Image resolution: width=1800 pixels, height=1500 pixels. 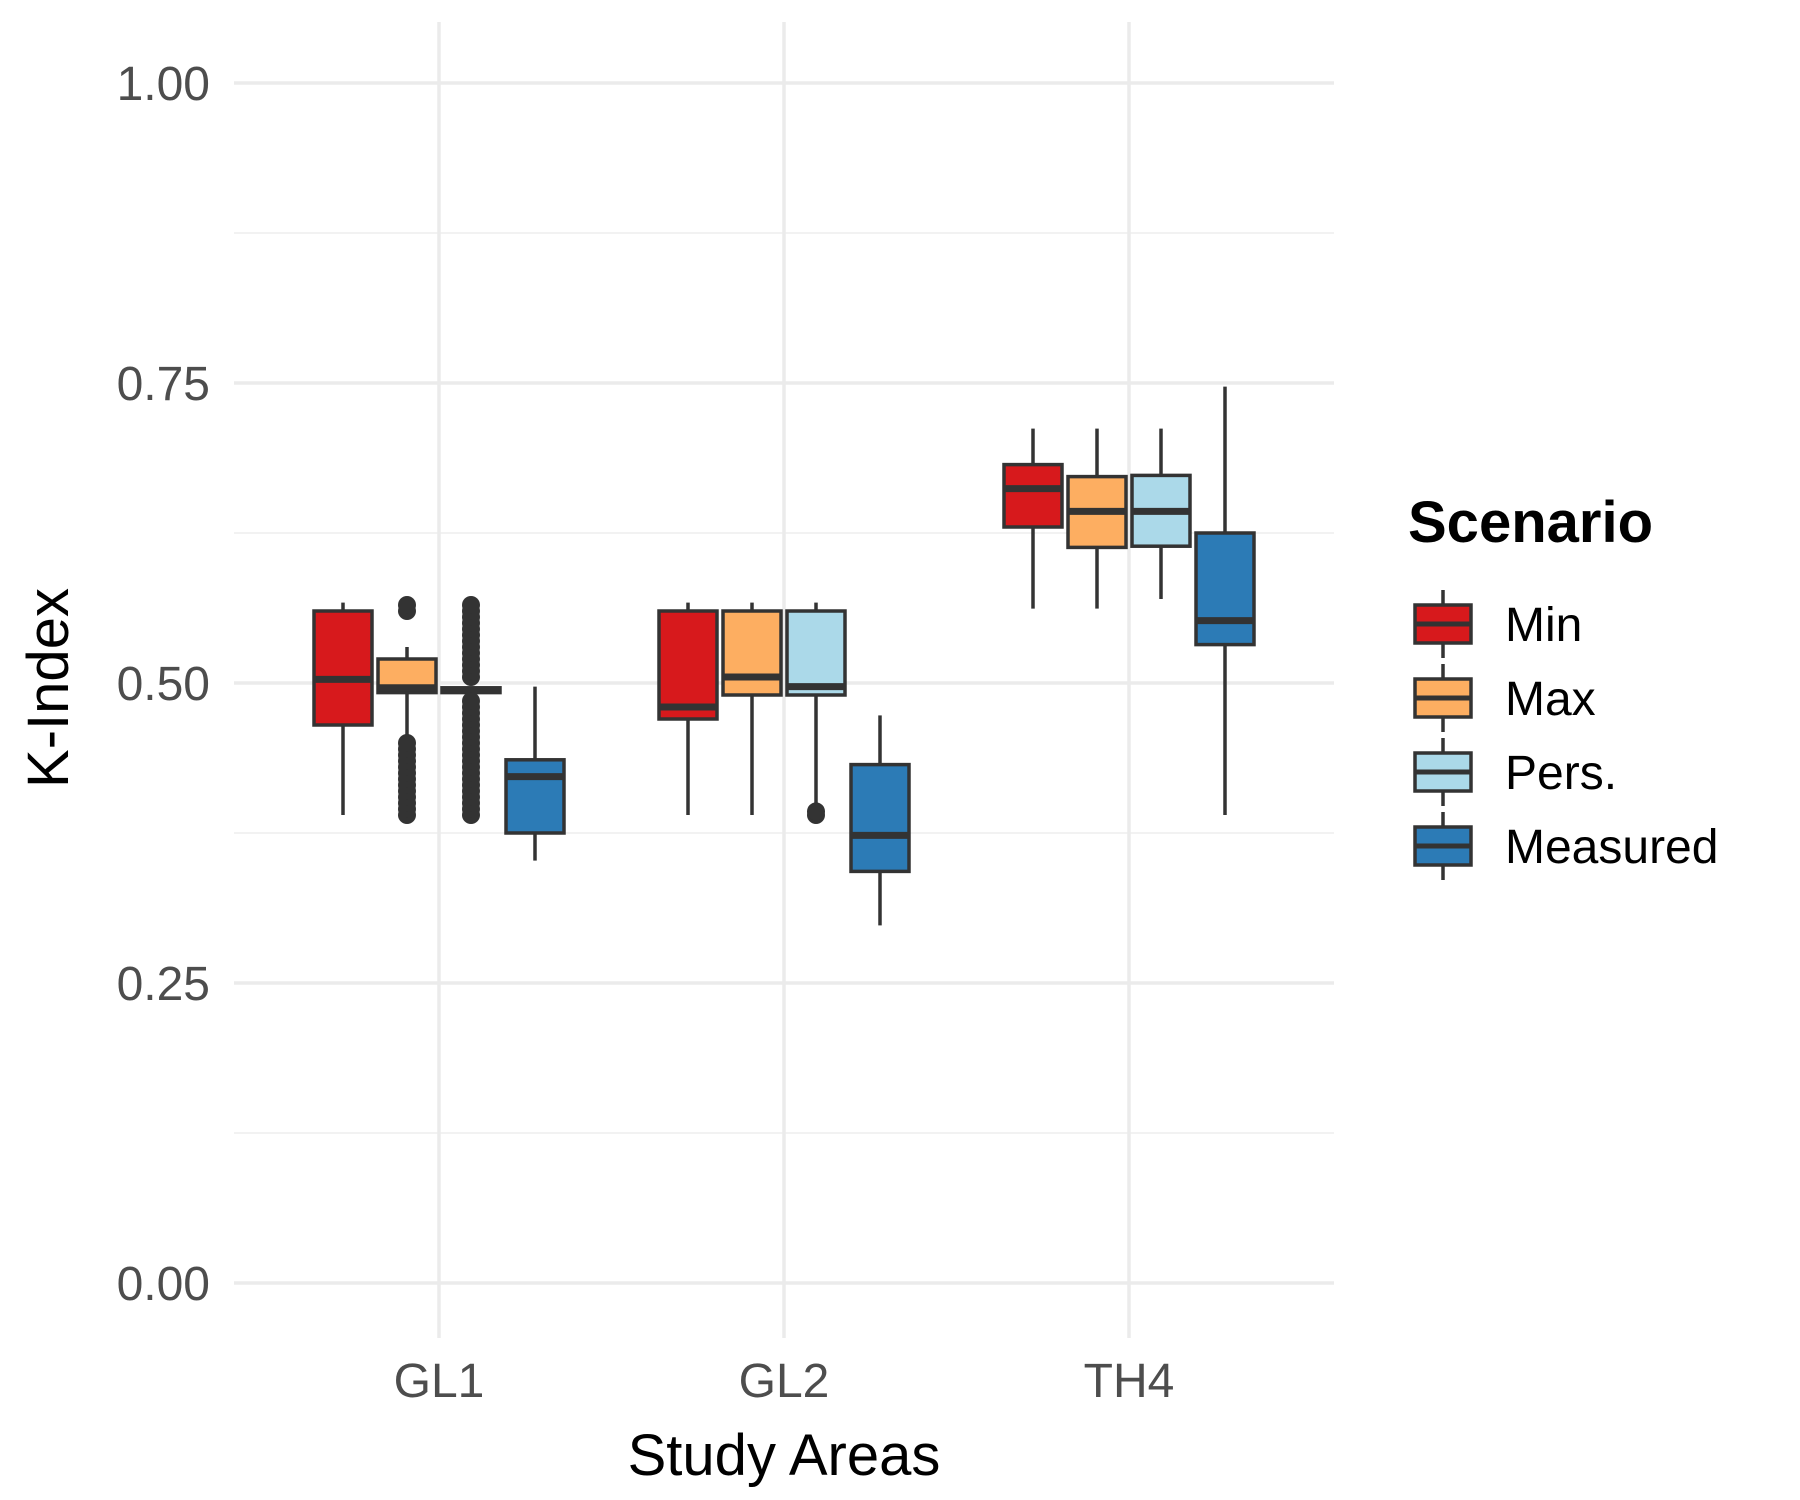 I want to click on box-min-gl2, so click(x=688, y=708).